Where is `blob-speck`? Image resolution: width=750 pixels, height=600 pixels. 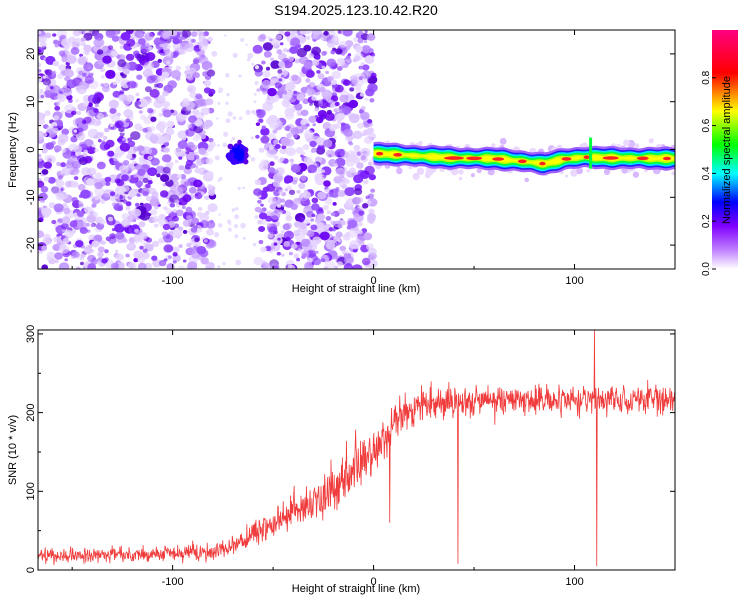
blob-speck is located at coordinates (235, 146).